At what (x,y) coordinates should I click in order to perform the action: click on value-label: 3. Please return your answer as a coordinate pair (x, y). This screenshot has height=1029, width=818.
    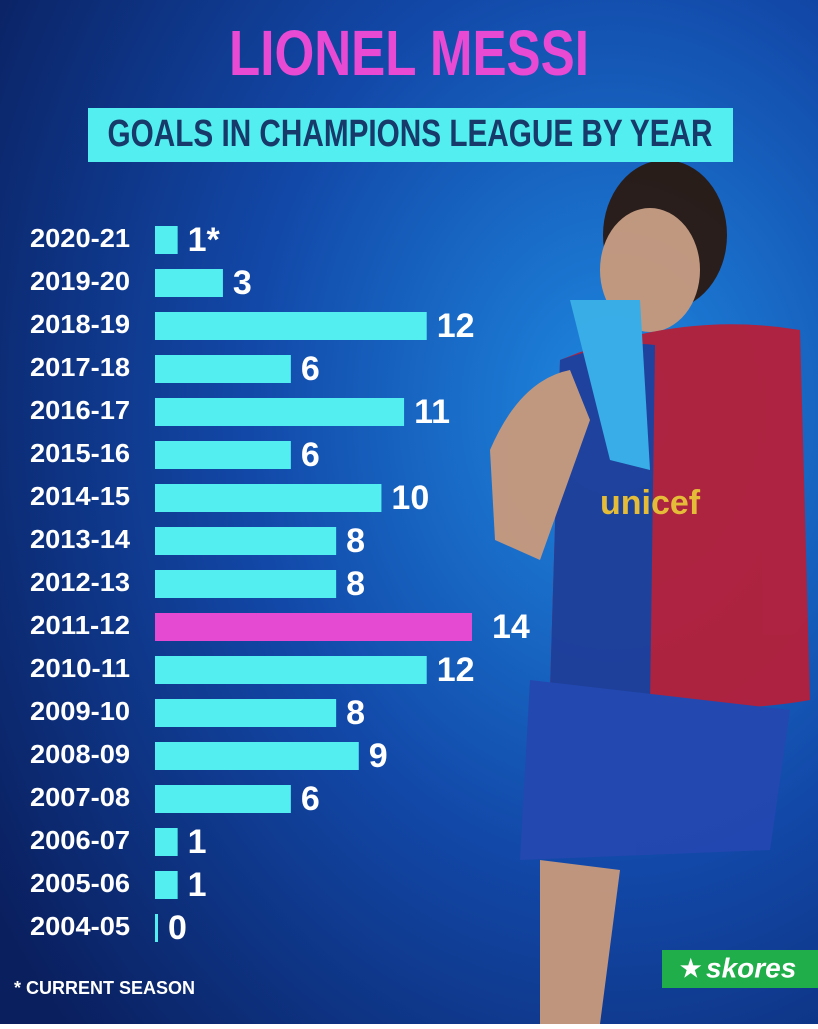
    Looking at the image, I should click on (242, 283).